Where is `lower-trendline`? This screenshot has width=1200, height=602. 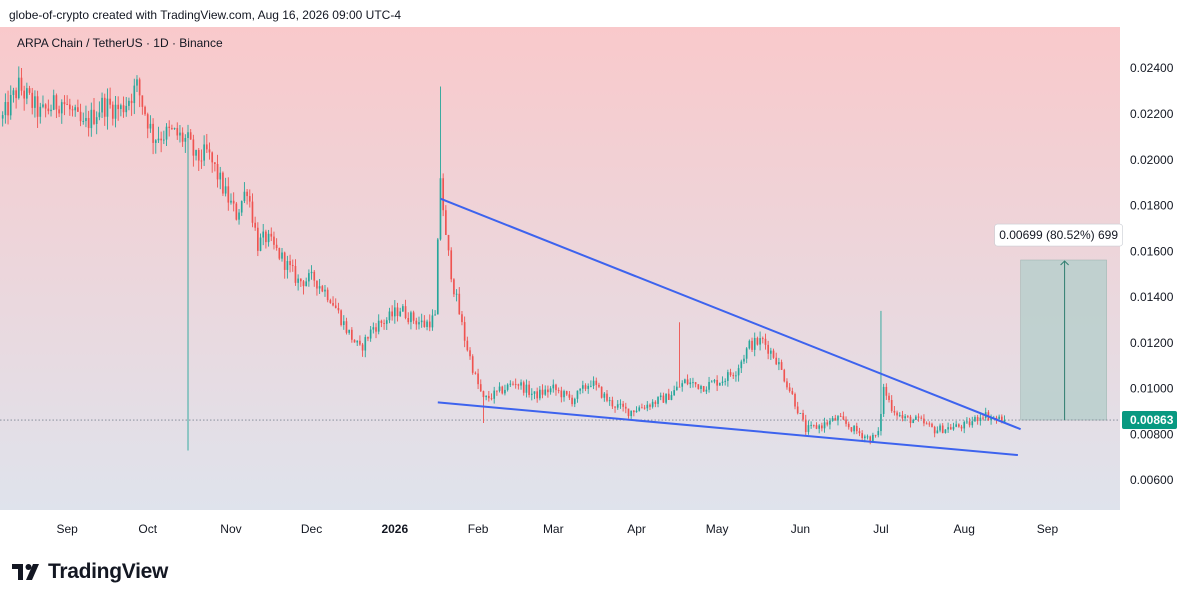 lower-trendline is located at coordinates (728, 429).